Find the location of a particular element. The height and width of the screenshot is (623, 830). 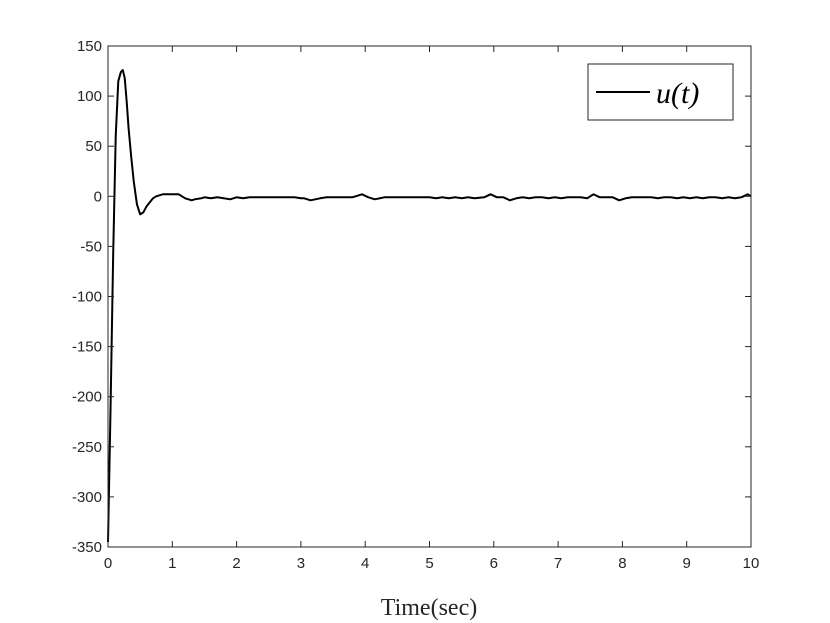

x-tick-label: 3 is located at coordinates (301, 563).